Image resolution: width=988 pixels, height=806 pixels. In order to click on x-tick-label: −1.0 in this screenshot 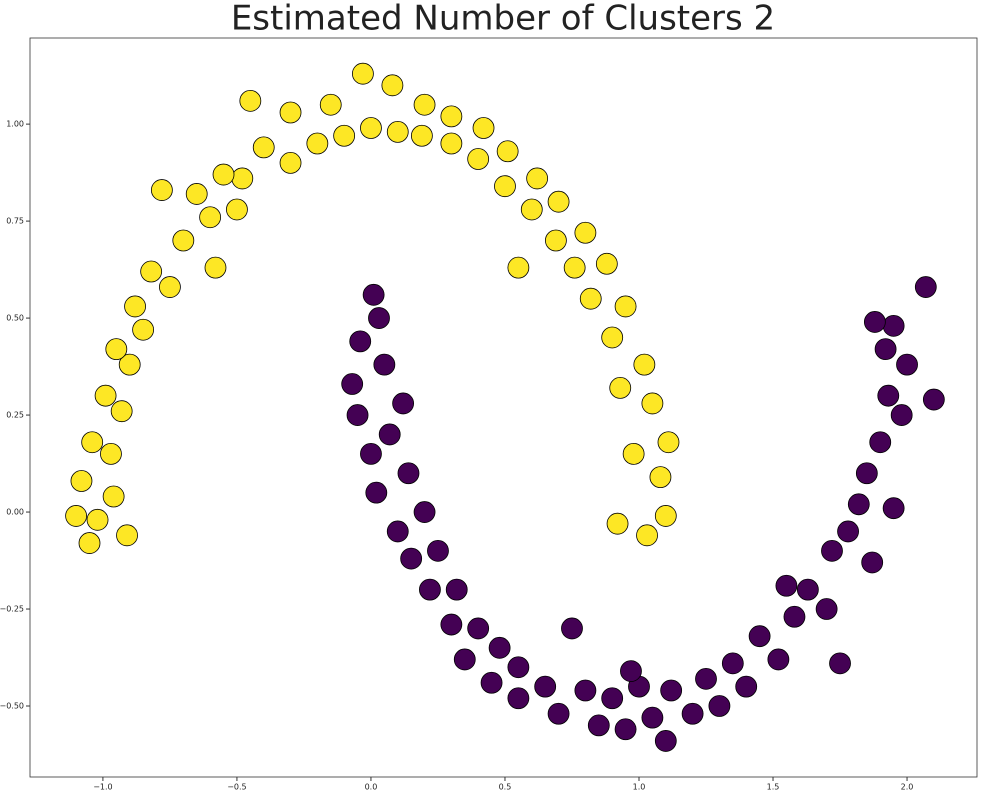, I will do `click(102, 787)`.